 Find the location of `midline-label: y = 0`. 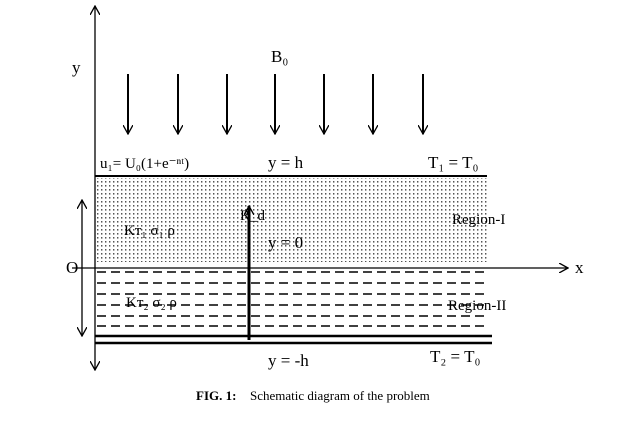

midline-label: y = 0 is located at coordinates (285, 242).